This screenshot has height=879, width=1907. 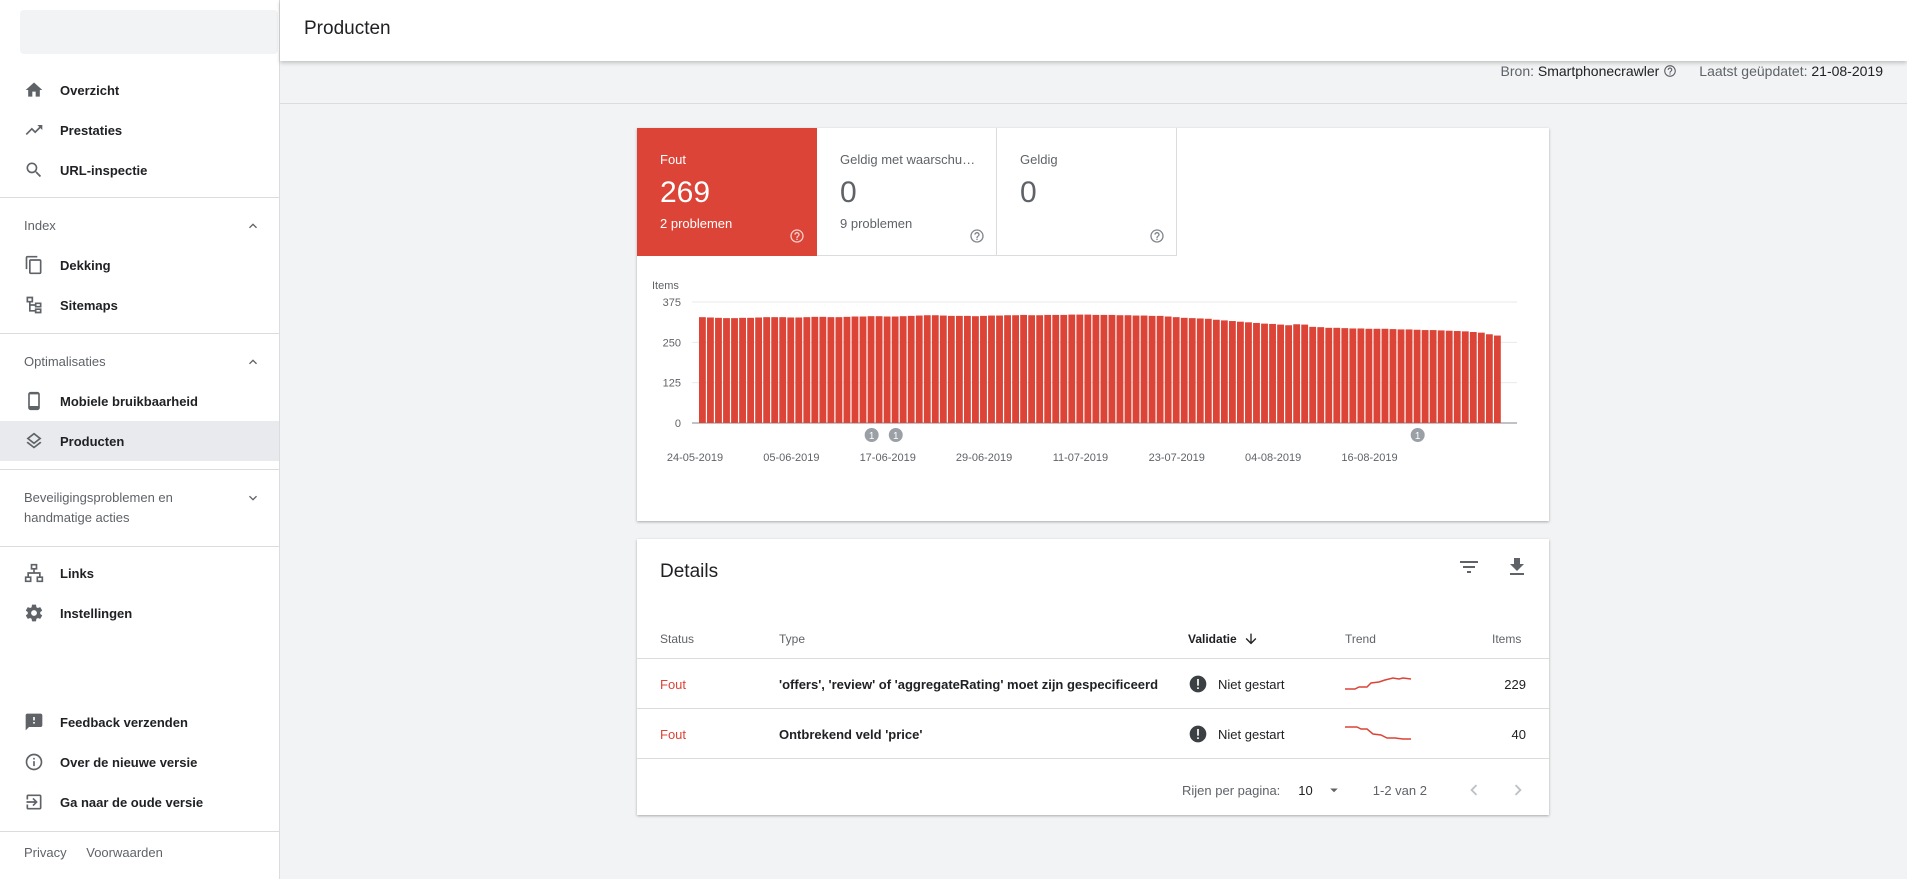 What do you see at coordinates (347, 28) in the screenshot?
I see `page-title: Producten` at bounding box center [347, 28].